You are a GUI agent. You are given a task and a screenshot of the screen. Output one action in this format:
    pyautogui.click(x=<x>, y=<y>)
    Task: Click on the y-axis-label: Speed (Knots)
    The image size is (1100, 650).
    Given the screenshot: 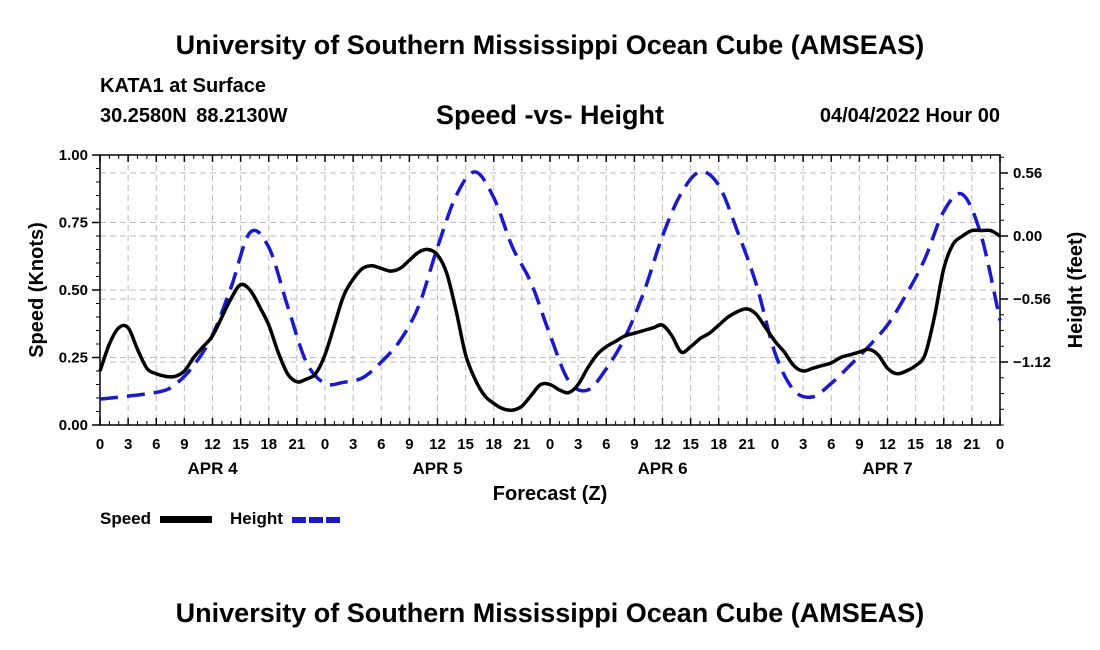 What is the action you would take?
    pyautogui.click(x=37, y=290)
    